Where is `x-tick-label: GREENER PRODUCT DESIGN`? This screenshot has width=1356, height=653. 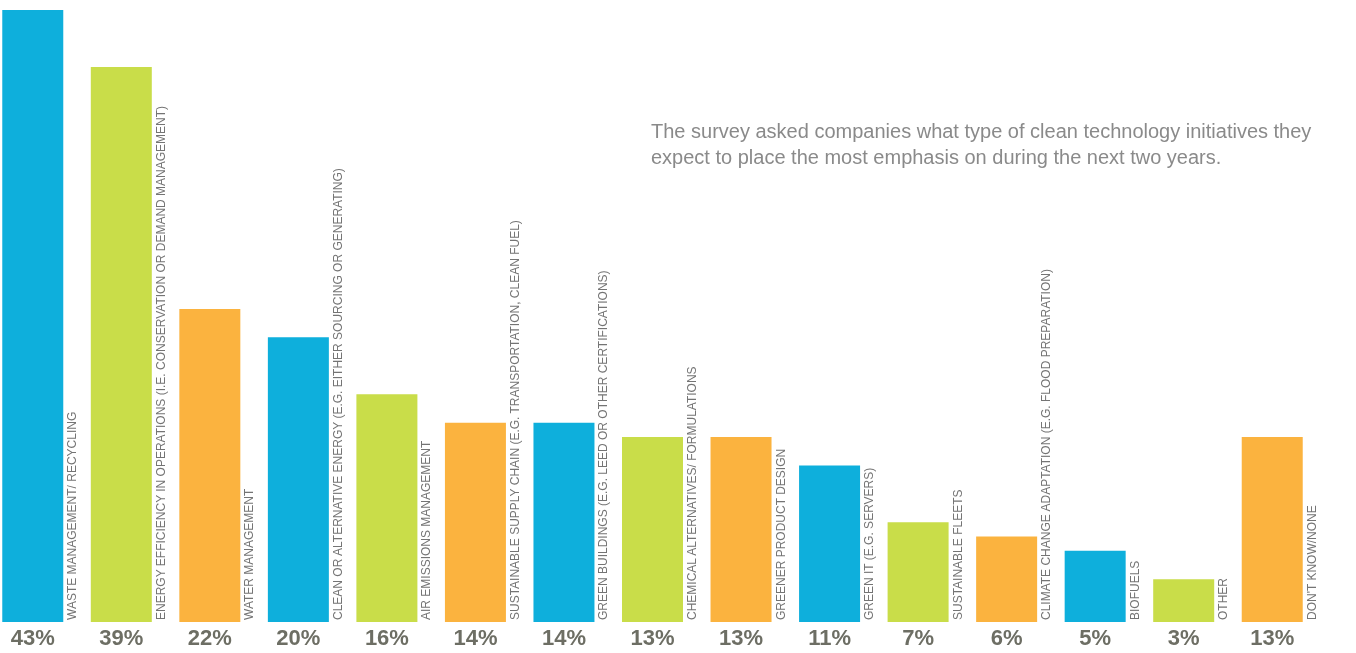 x-tick-label: GREENER PRODUCT DESIGN is located at coordinates (780, 534).